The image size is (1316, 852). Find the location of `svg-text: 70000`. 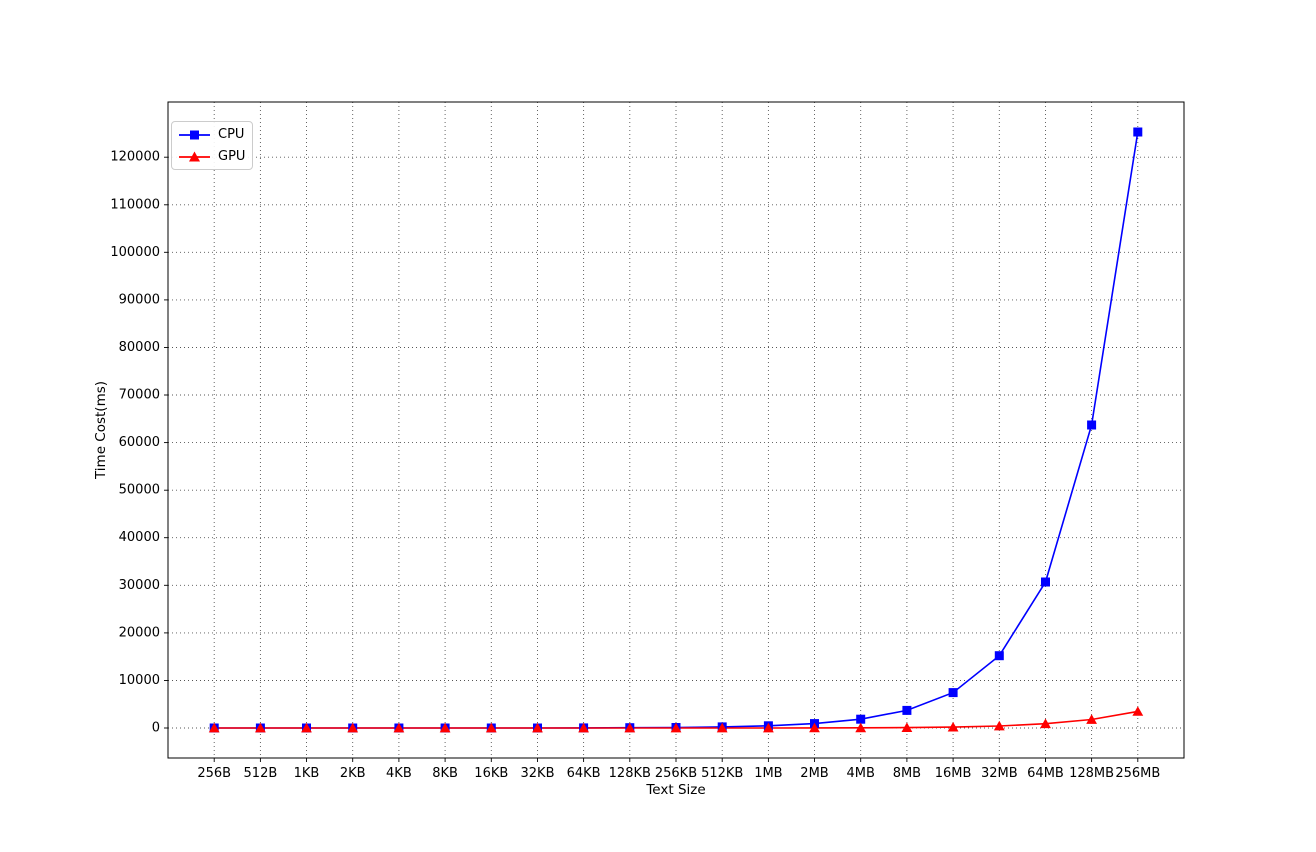

svg-text: 70000 is located at coordinates (139, 395).